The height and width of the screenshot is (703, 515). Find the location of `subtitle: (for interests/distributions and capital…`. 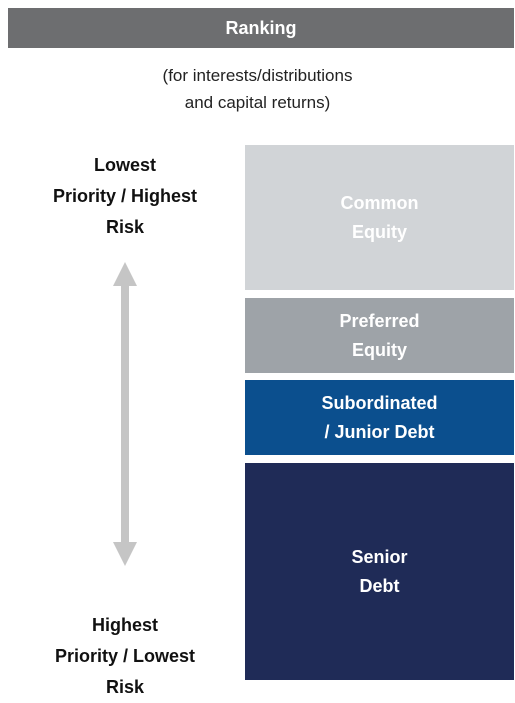

subtitle: (for interests/distributions and capital… is located at coordinates (257, 89).